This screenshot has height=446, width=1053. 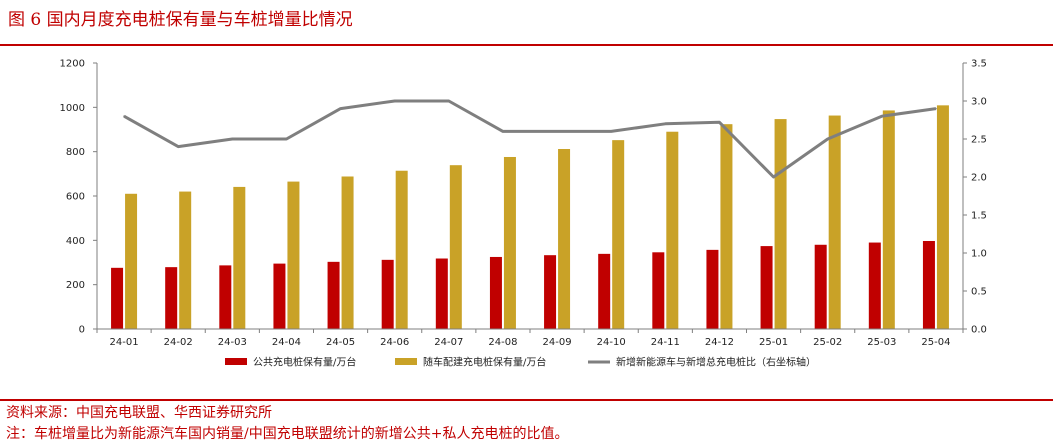 I want to click on x-tick-label: 24-12, so click(x=719, y=342).